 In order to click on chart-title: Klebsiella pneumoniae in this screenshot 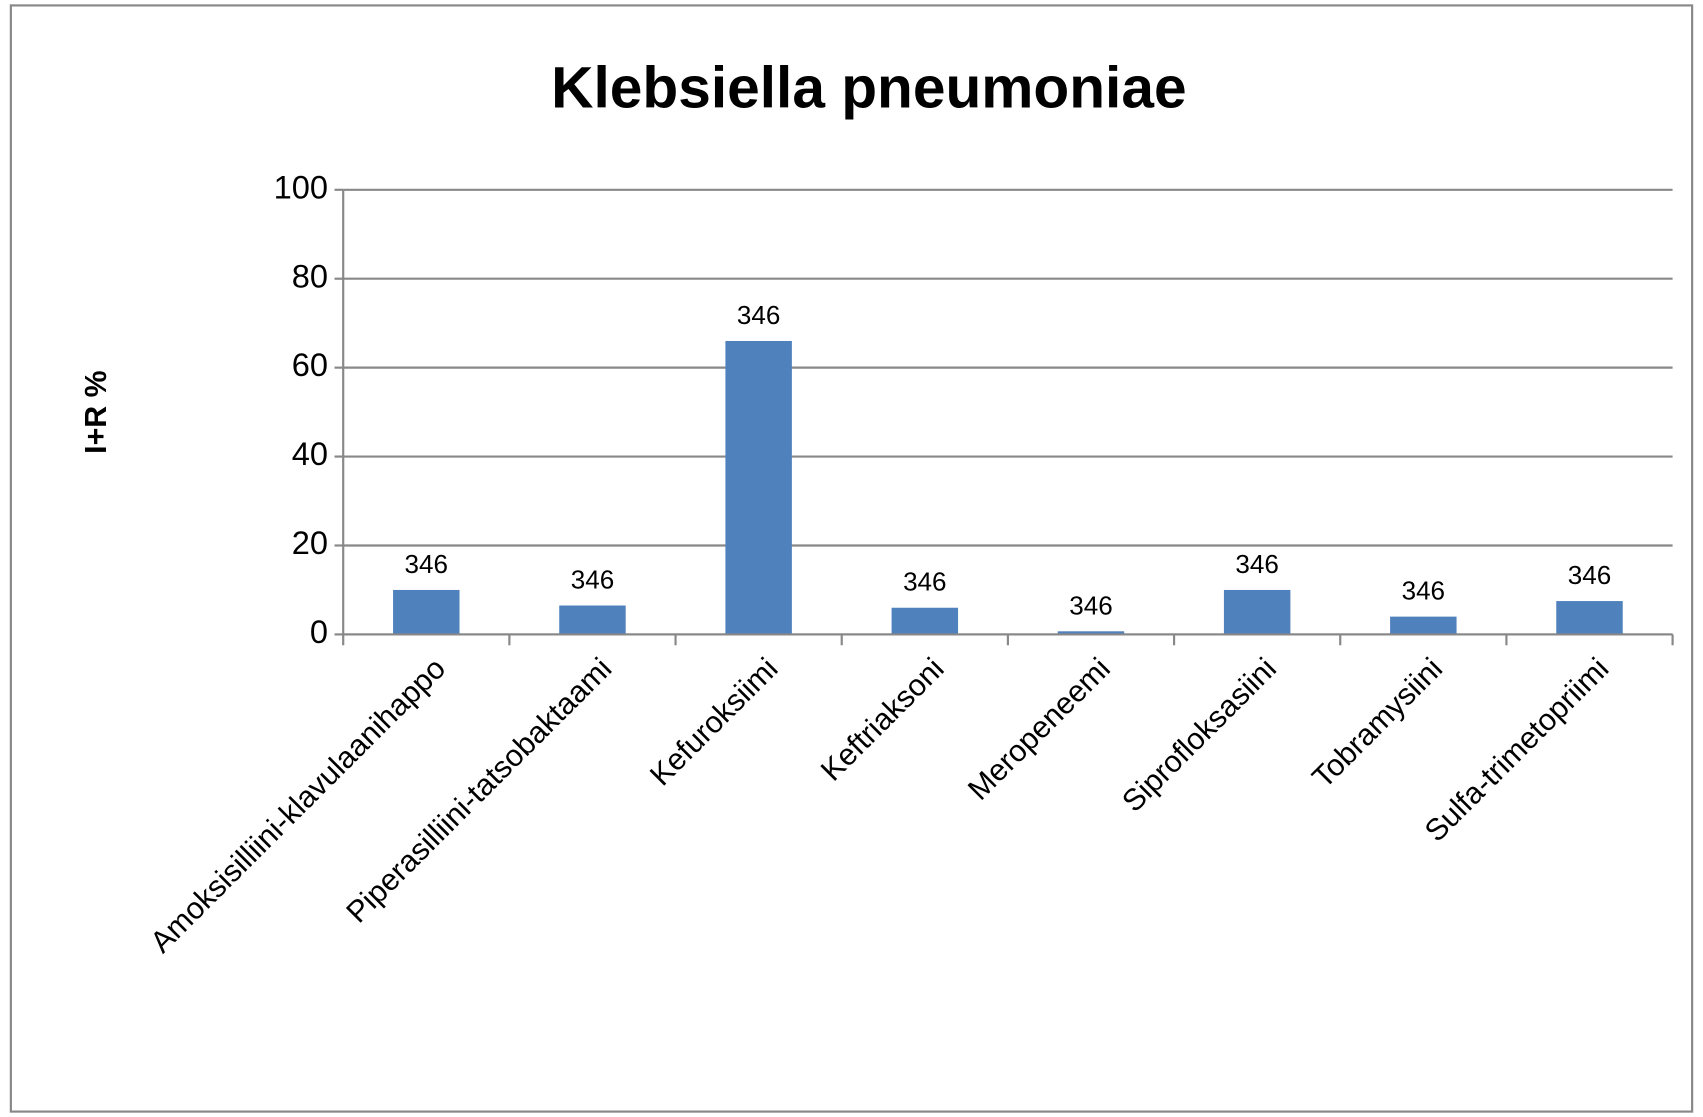, I will do `click(868, 88)`.